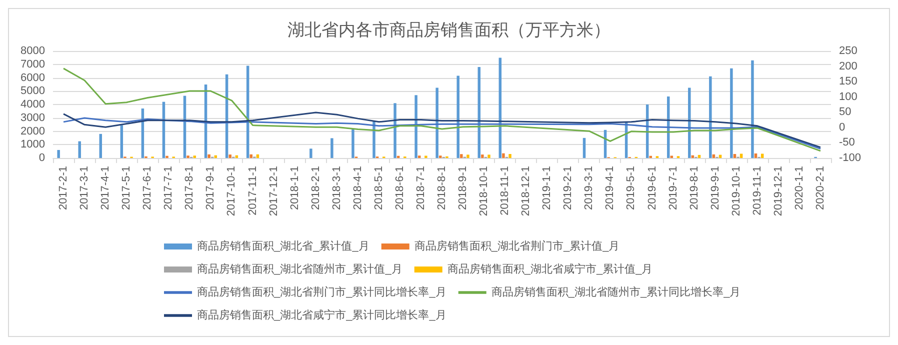 This screenshot has height=345, width=898. What do you see at coordinates (41, 158) in the screenshot?
I see `y-tick-label: 0` at bounding box center [41, 158].